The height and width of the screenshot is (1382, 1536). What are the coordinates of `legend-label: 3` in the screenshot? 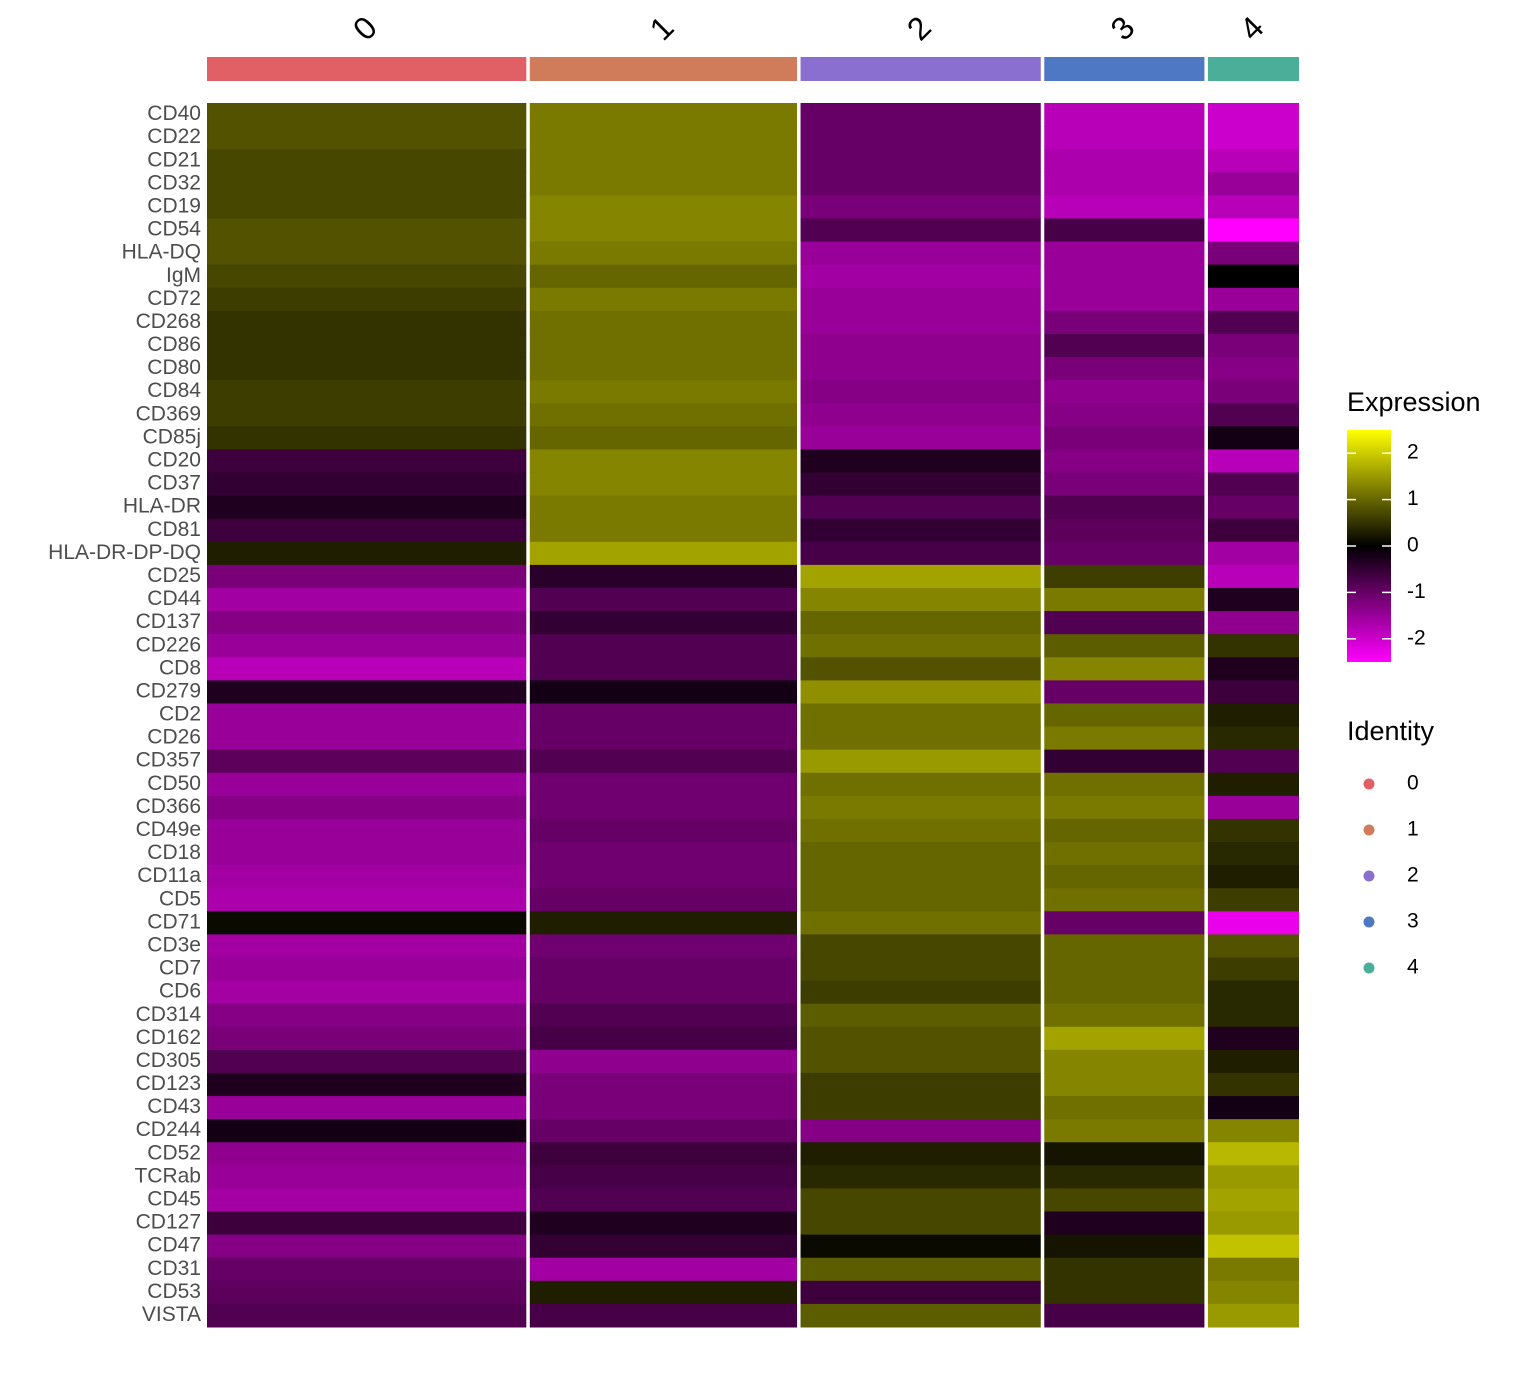 It's located at (1413, 921).